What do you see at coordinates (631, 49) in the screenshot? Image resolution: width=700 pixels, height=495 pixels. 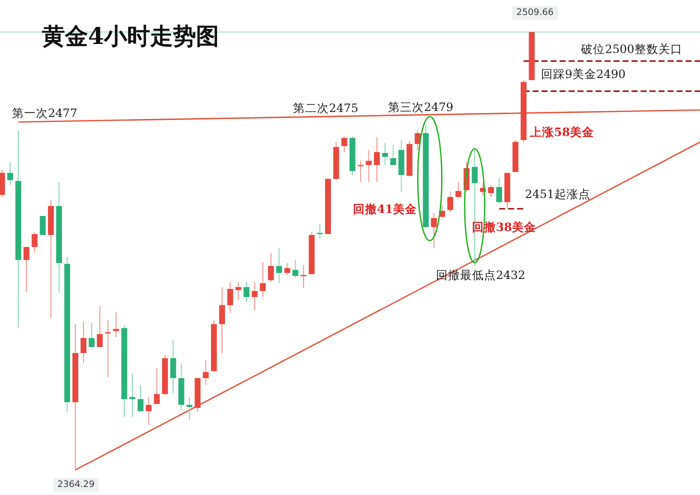 I see `text: 破位2500整数关口` at bounding box center [631, 49].